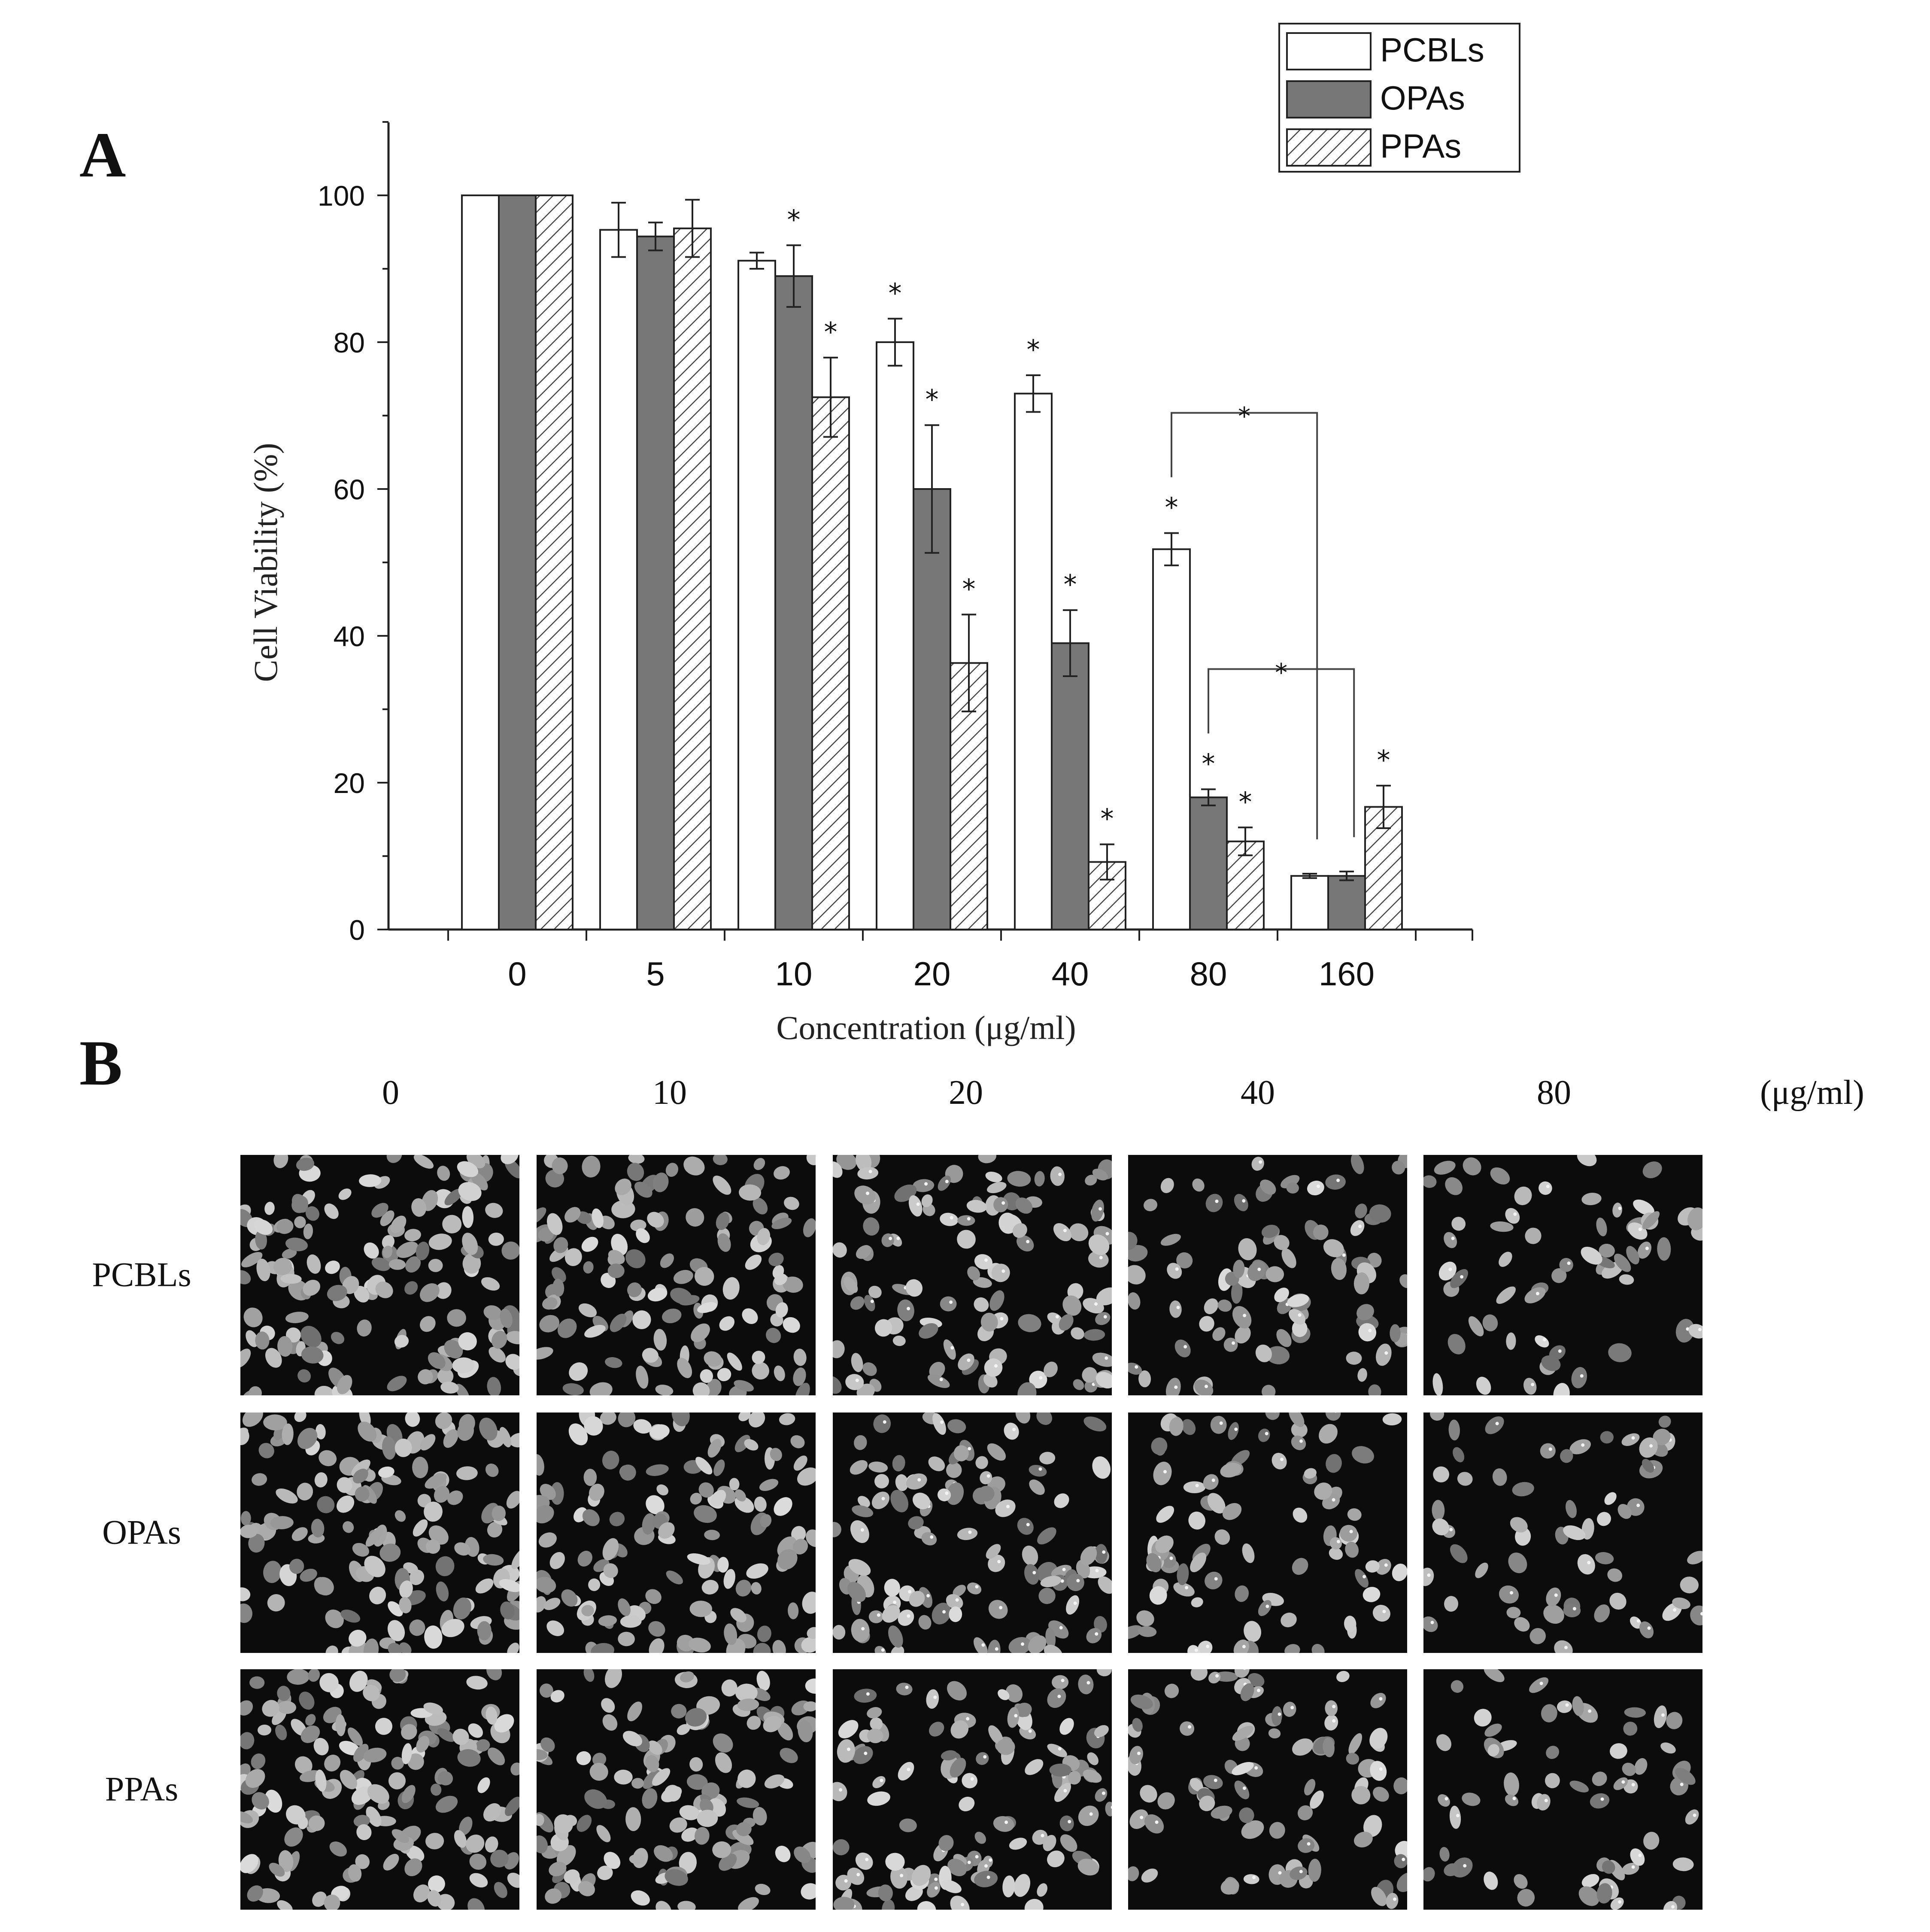 The width and height of the screenshot is (1930, 1932). I want to click on concentration-column-label: 0, so click(391, 1093).